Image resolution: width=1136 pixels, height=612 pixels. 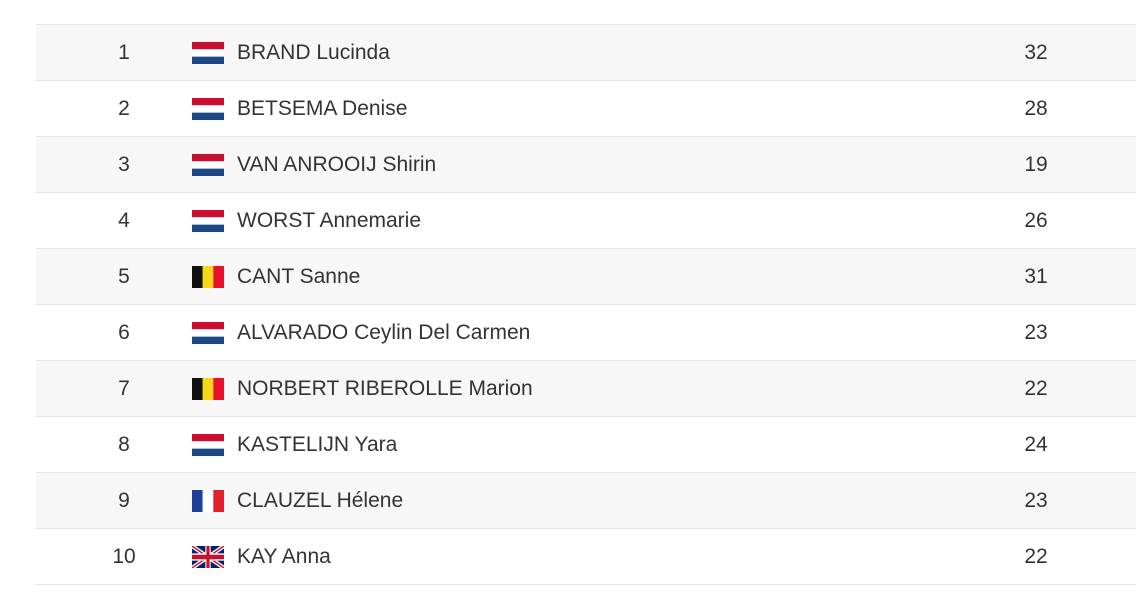 I want to click on table-row: 1 BRAND Lucinda 32, so click(x=586, y=53).